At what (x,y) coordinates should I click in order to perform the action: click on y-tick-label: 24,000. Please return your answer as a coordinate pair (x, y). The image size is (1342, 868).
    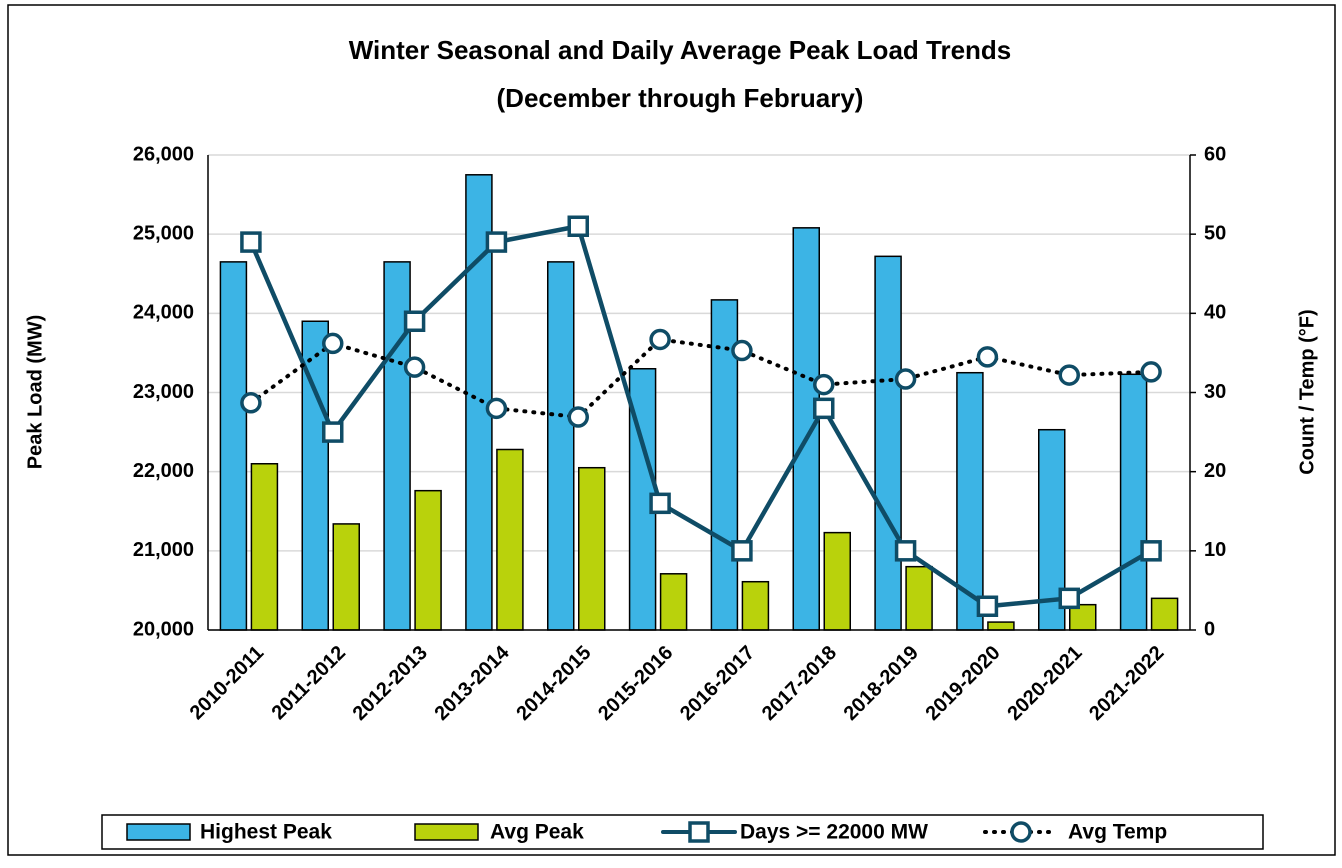
    Looking at the image, I should click on (163, 313).